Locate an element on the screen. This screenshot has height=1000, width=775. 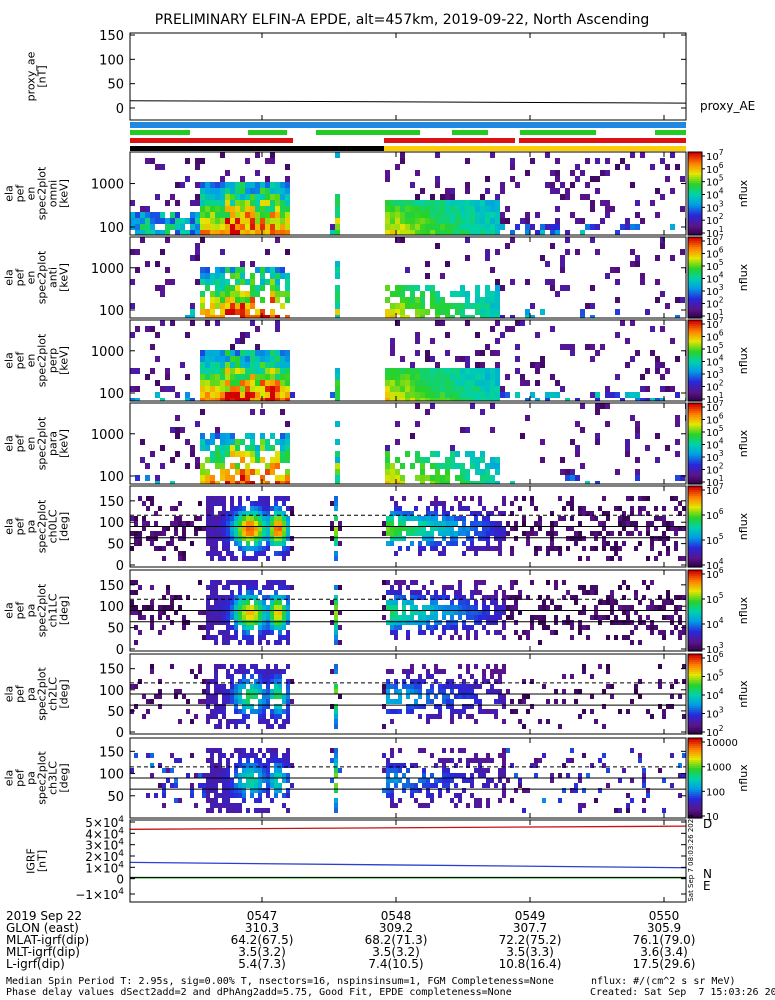
y-tick-label: 0 is located at coordinates (120, 880).